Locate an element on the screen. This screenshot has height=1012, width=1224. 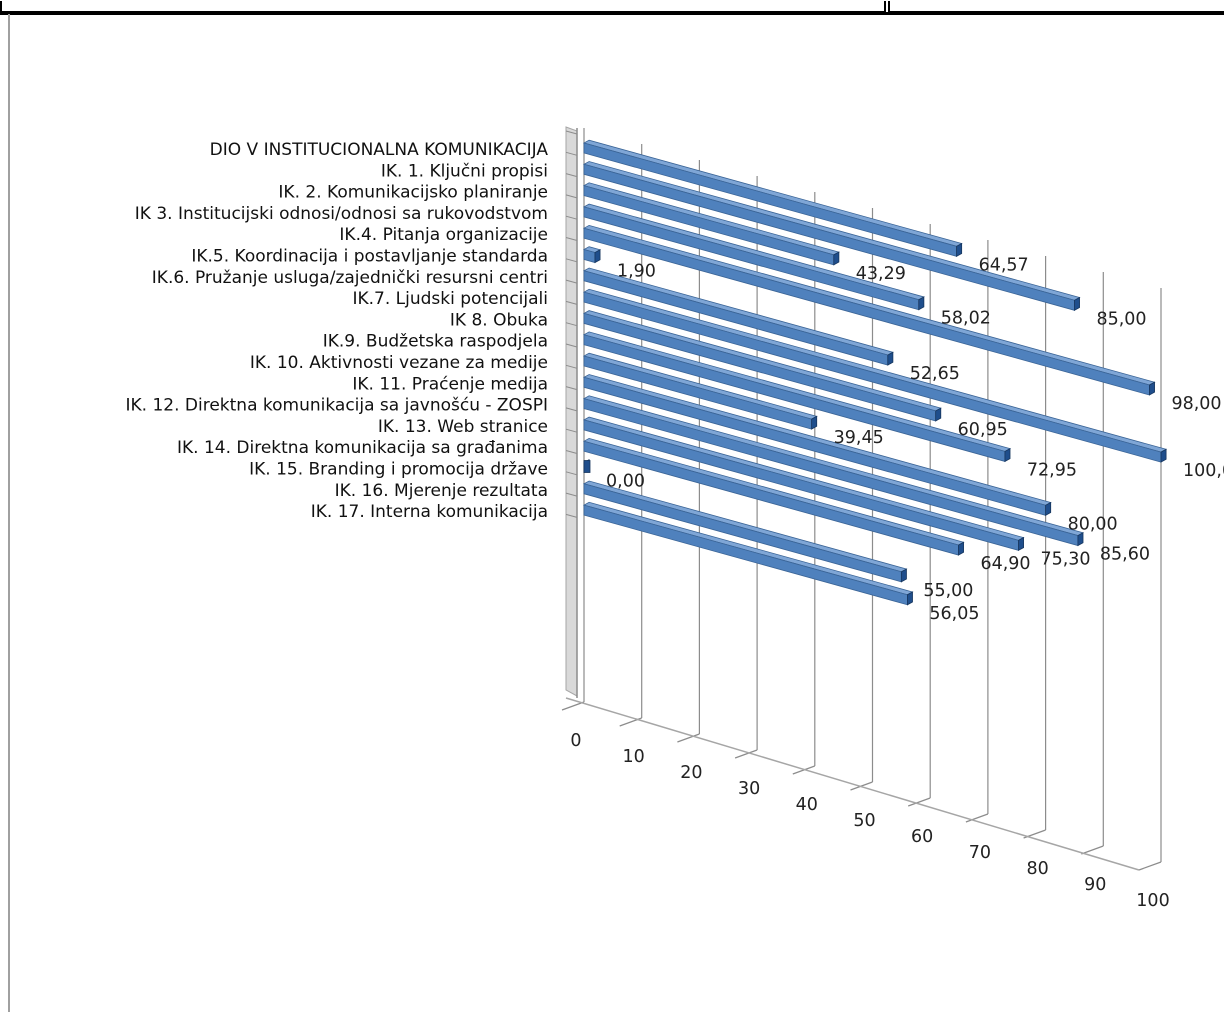
x-tick-label-70: 70 is located at coordinates (980, 853).